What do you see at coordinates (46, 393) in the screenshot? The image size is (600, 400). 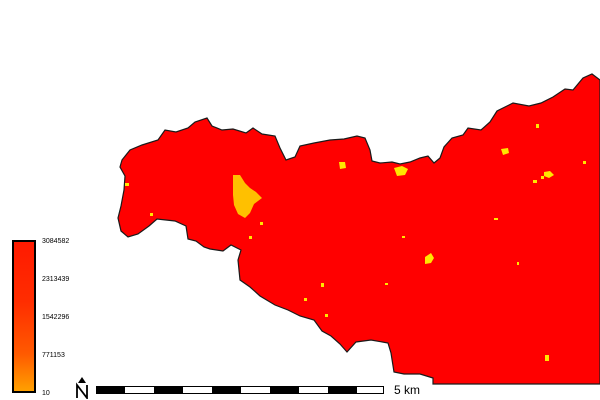 I see `legend-tick-min: 10` at bounding box center [46, 393].